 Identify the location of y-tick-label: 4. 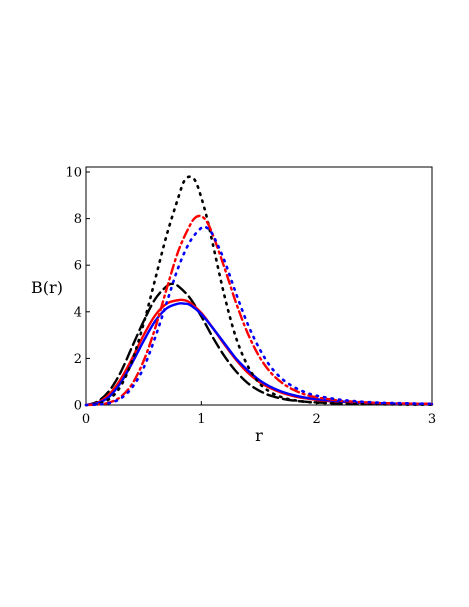
(78, 312).